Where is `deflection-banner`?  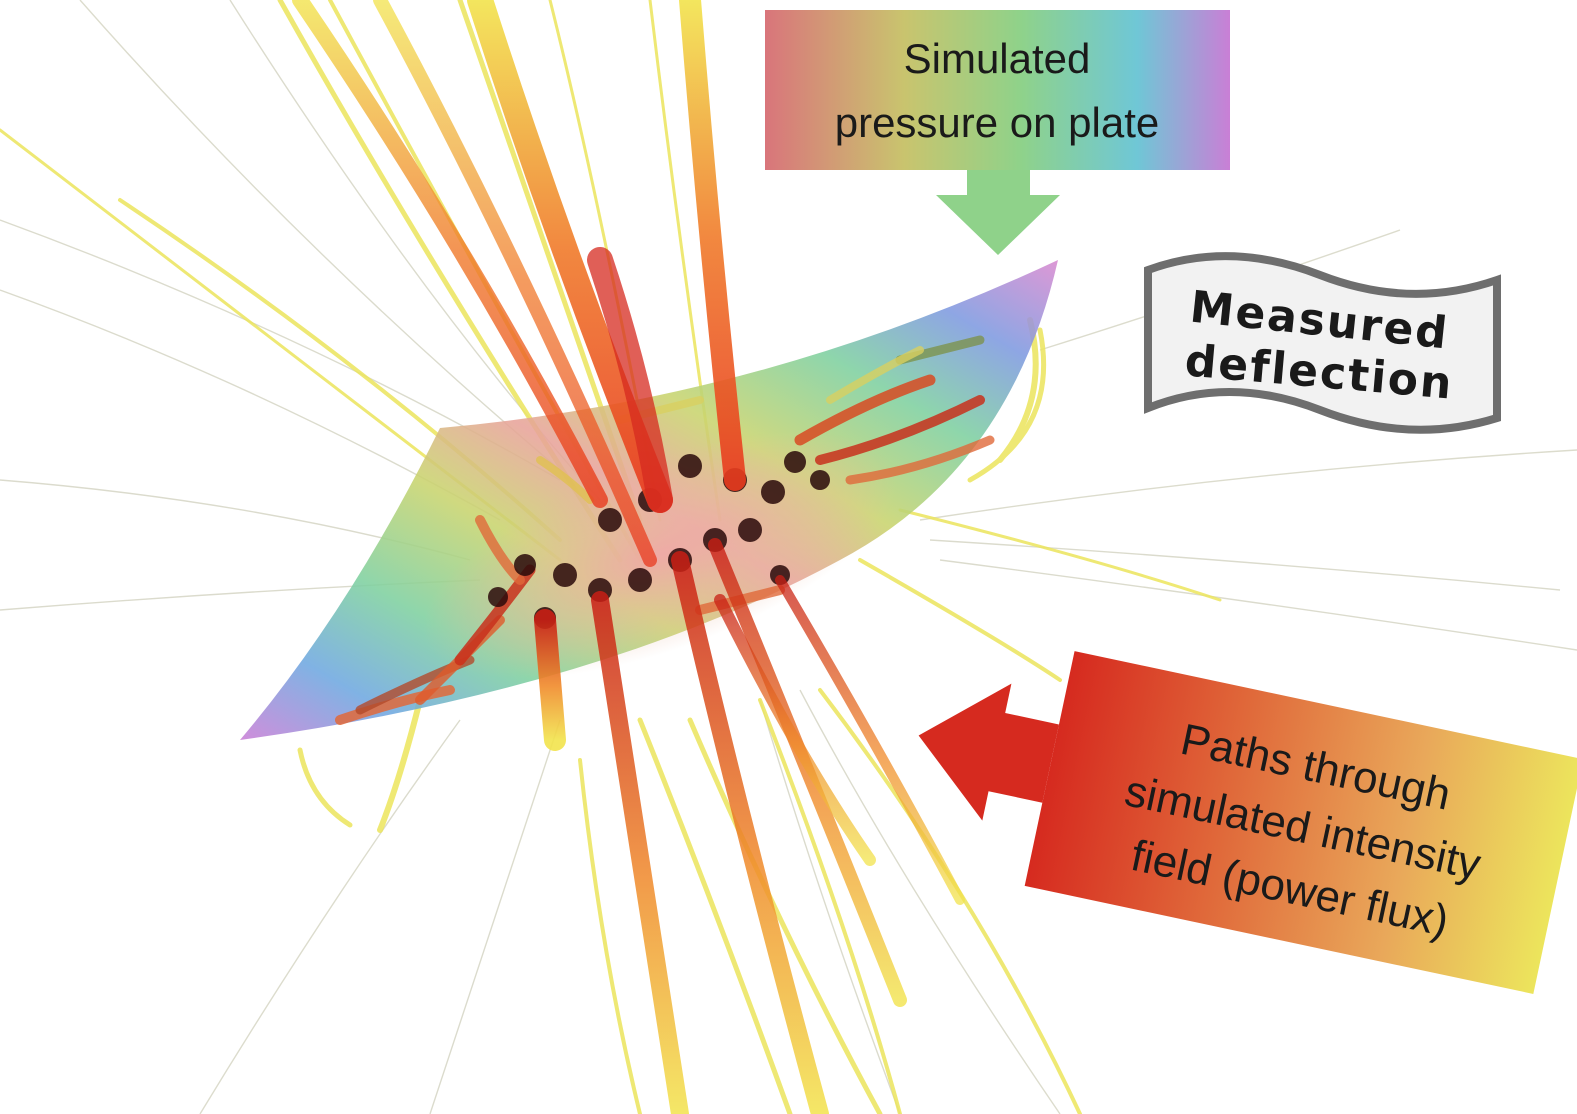 deflection-banner is located at coordinates (1322, 343).